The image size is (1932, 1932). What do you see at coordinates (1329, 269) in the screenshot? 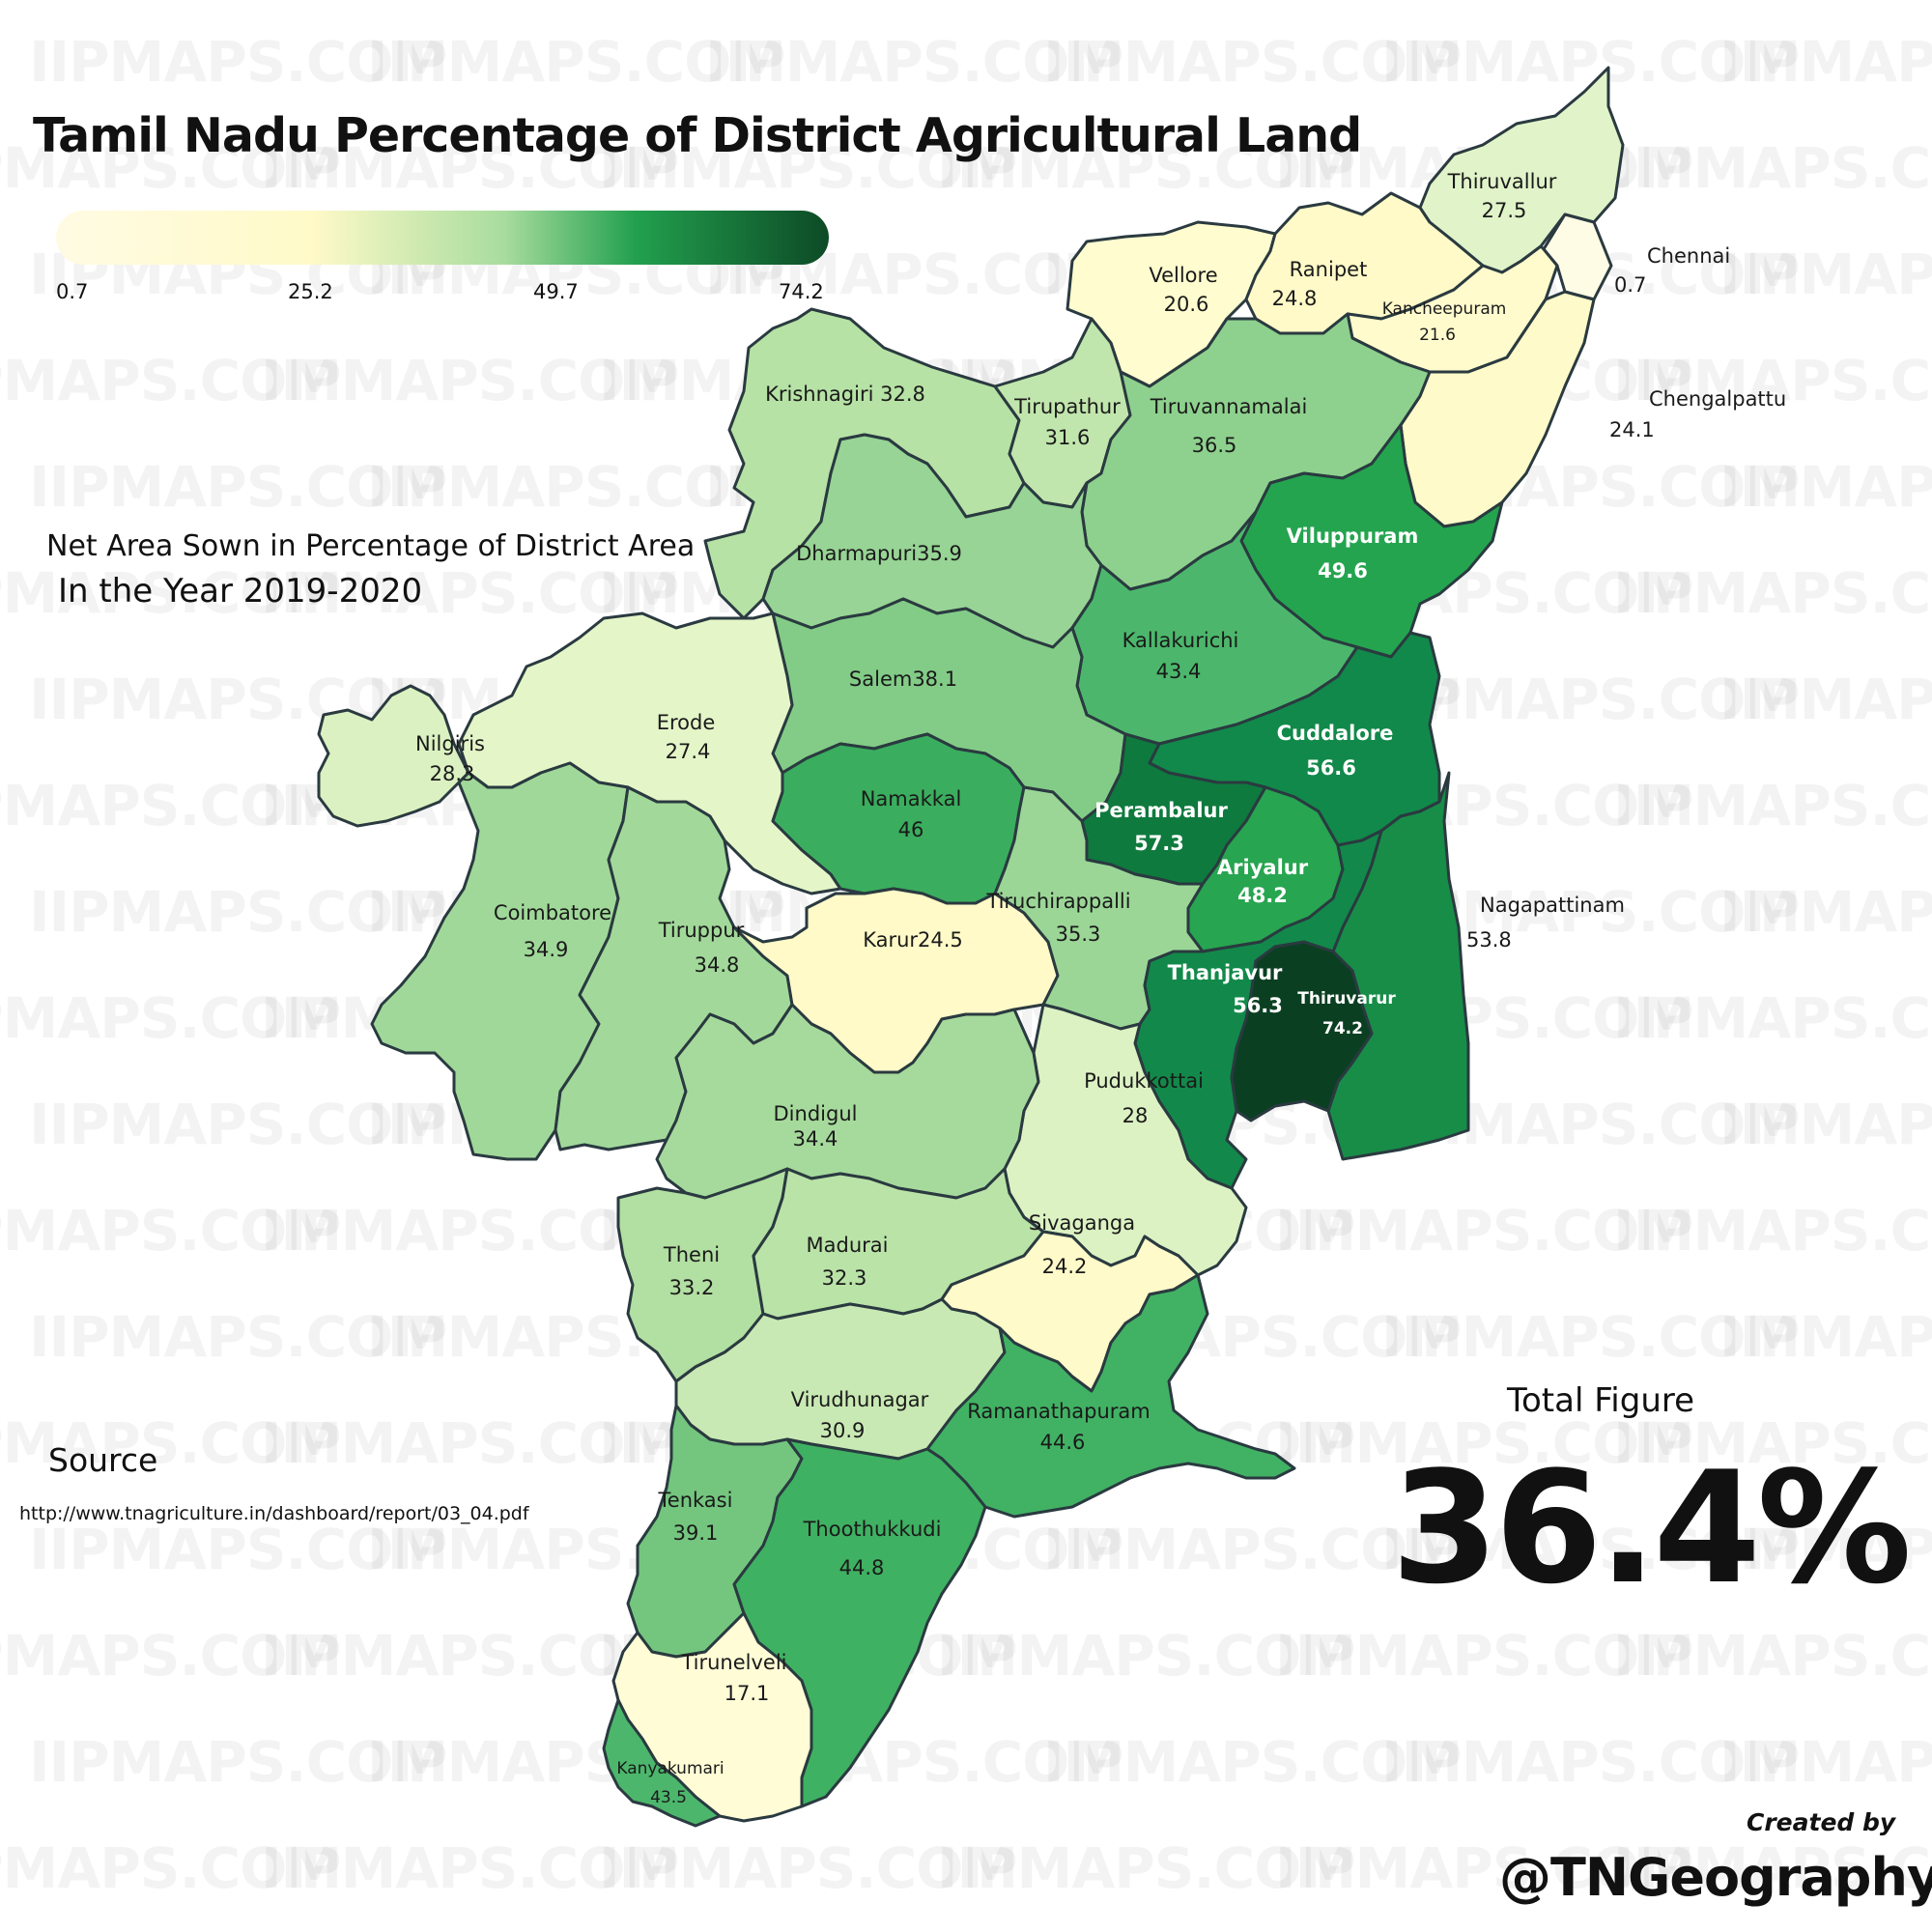
I see `district-label-ranipet: Ranipet` at bounding box center [1329, 269].